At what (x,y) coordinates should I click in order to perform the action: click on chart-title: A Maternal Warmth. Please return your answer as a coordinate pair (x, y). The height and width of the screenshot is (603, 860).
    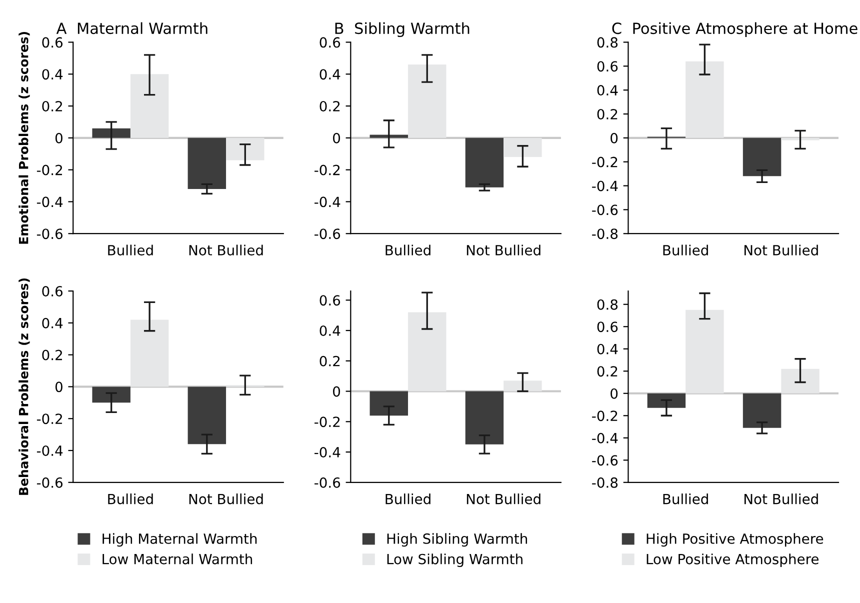
    Looking at the image, I should click on (132, 28).